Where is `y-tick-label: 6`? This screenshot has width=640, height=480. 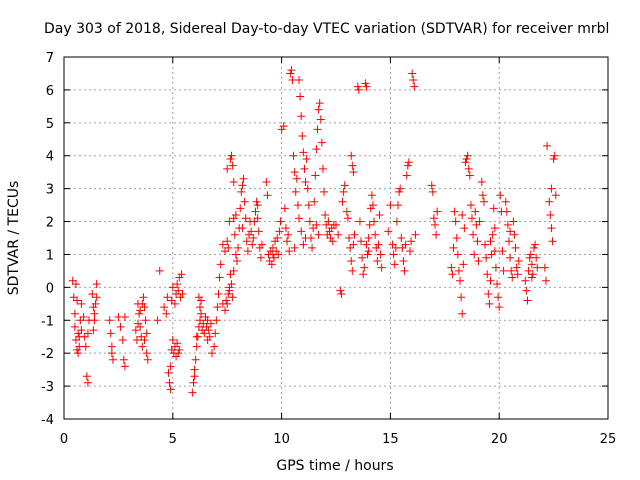
y-tick-label: 6 is located at coordinates (50, 91).